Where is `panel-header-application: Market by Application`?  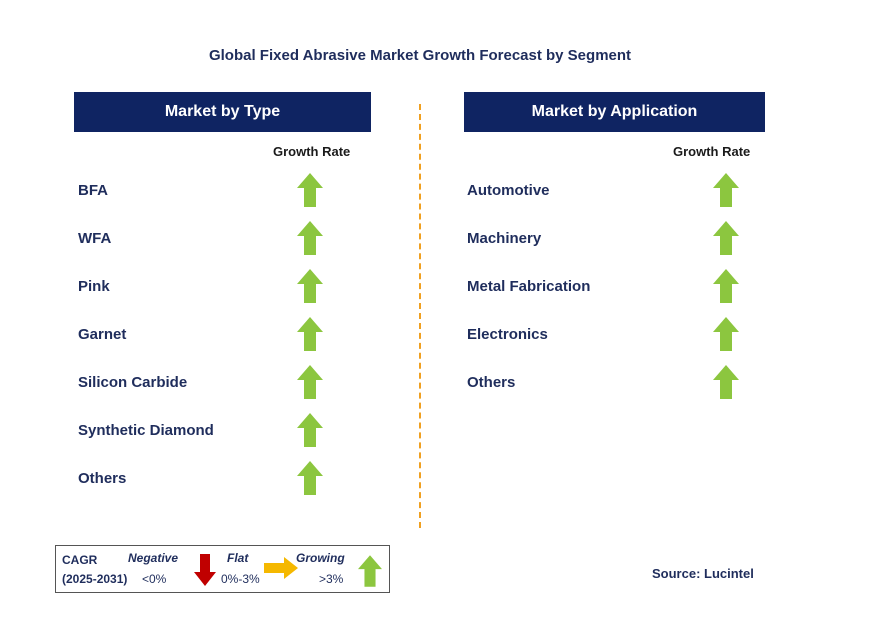
panel-header-application: Market by Application is located at coordinates (614, 112).